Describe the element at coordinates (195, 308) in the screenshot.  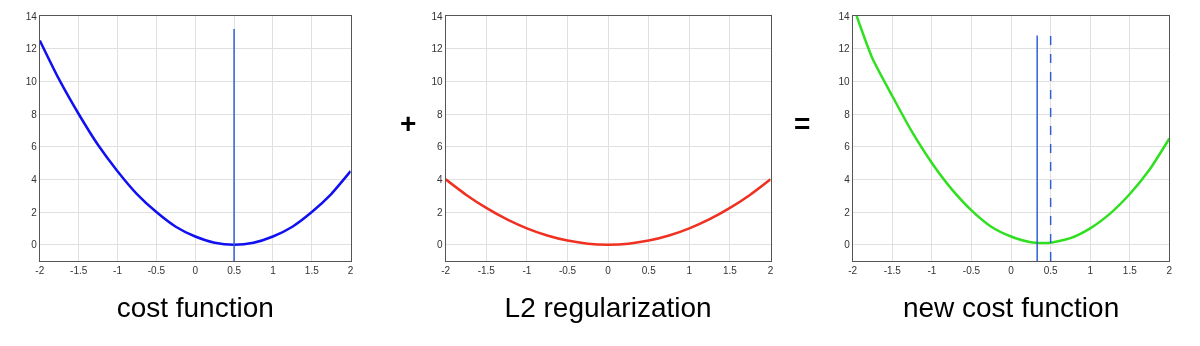
I see `x-axis-title: cost function` at that location.